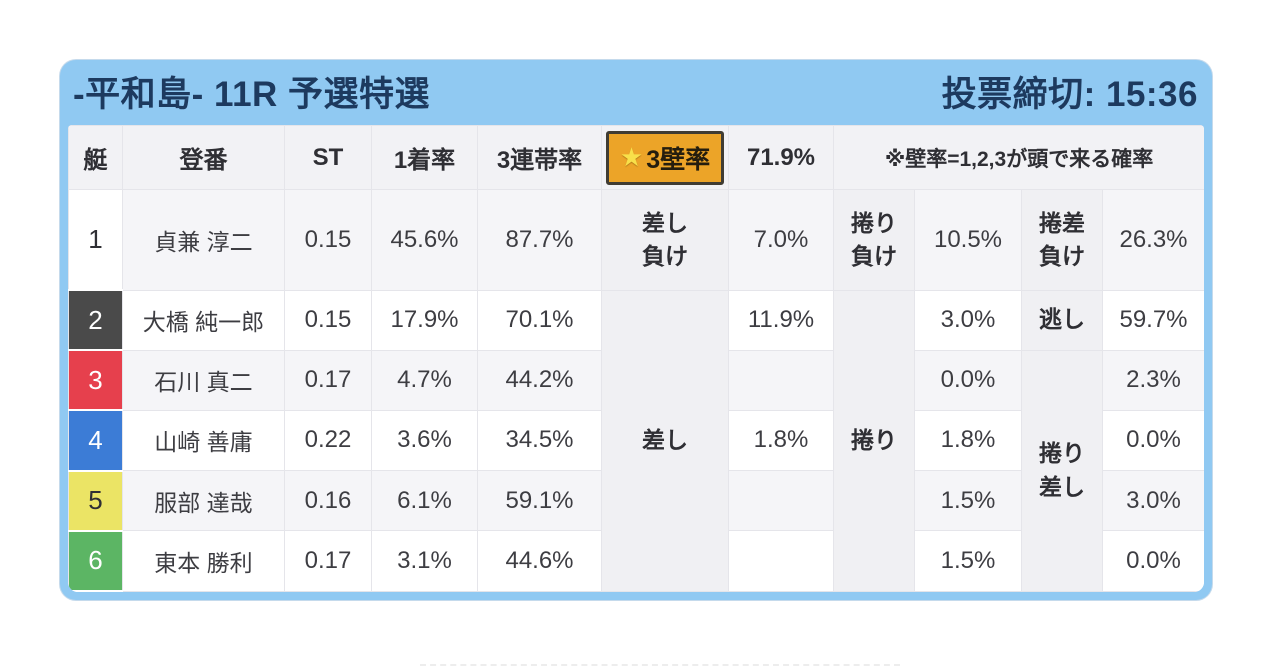 This screenshot has height=670, width=1280. What do you see at coordinates (424, 440) in the screenshot?
I see `win-rate-value: 3.6%` at bounding box center [424, 440].